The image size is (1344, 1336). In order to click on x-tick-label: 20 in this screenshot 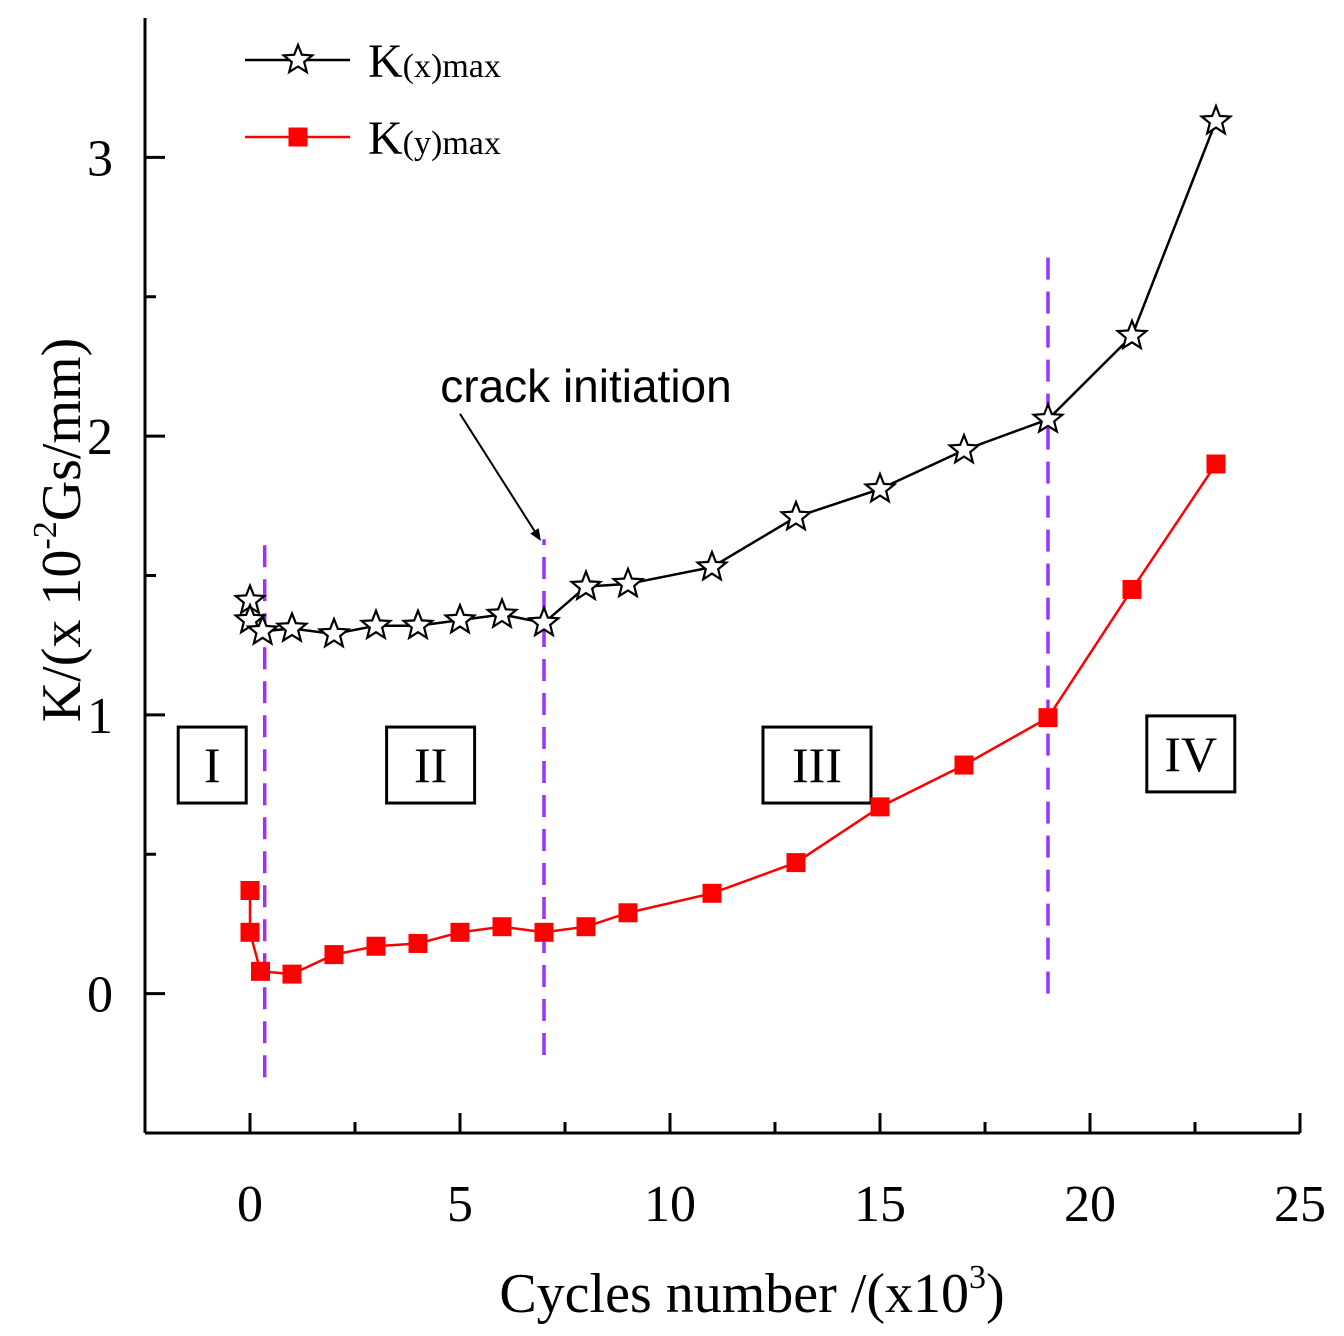, I will do `click(1090, 1204)`.